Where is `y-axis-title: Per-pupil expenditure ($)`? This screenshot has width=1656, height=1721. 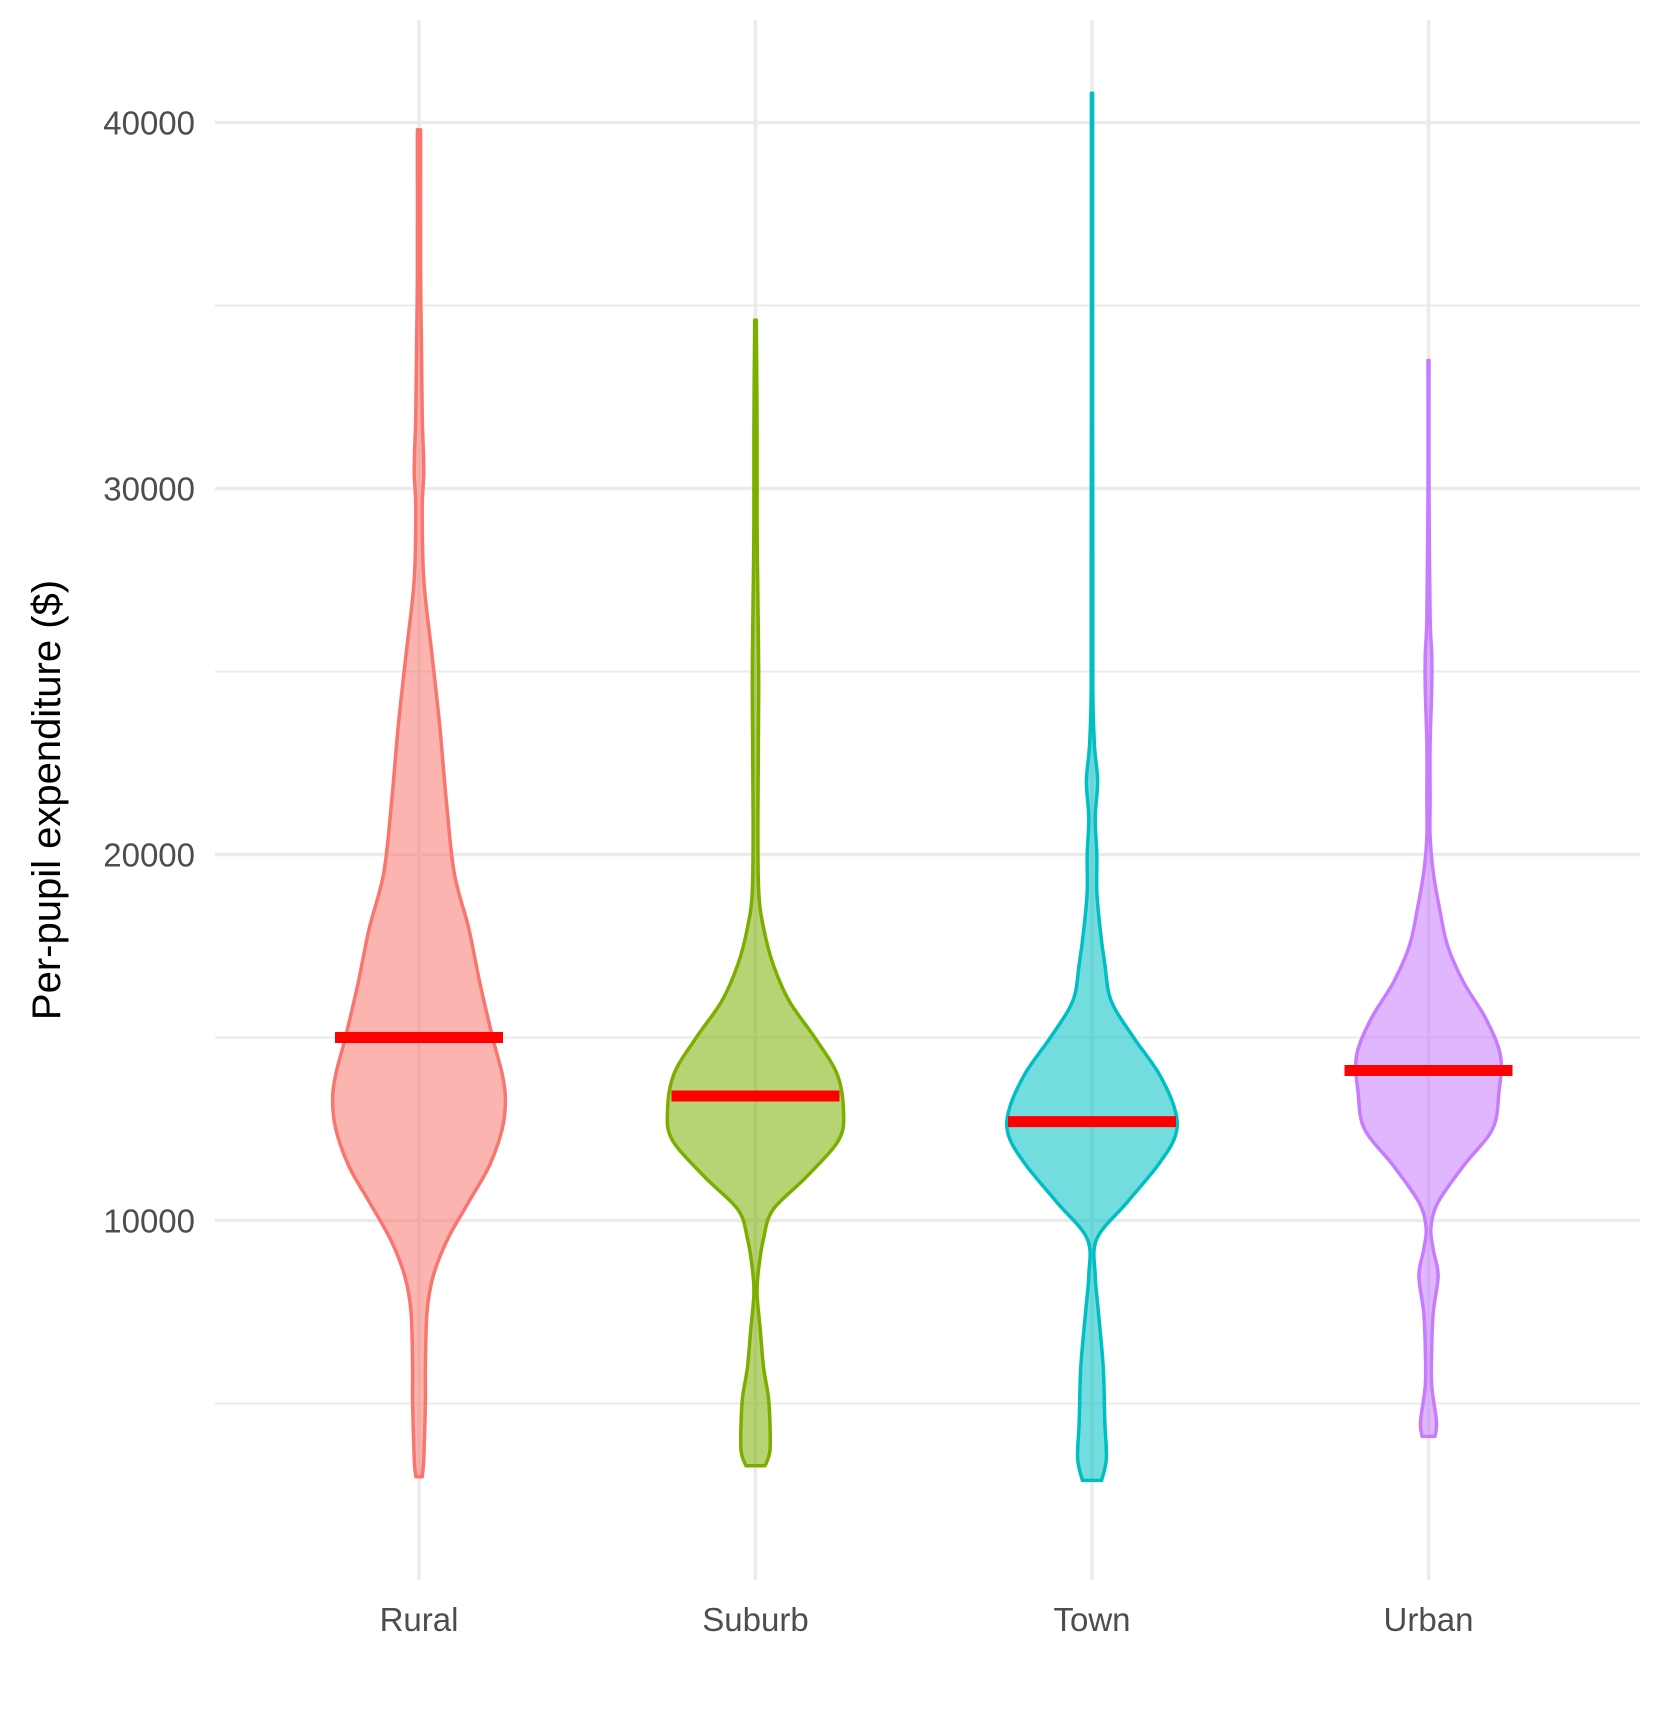 y-axis-title: Per-pupil expenditure ($) is located at coordinates (47, 800).